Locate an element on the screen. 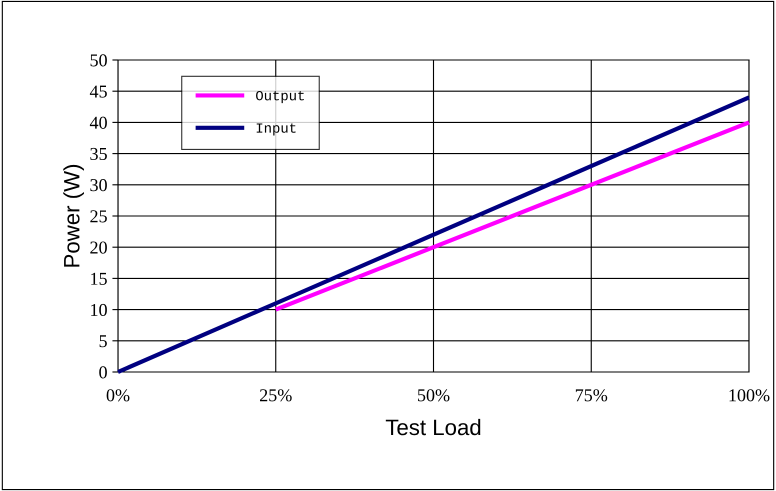  legend-label: Output is located at coordinates (280, 97).